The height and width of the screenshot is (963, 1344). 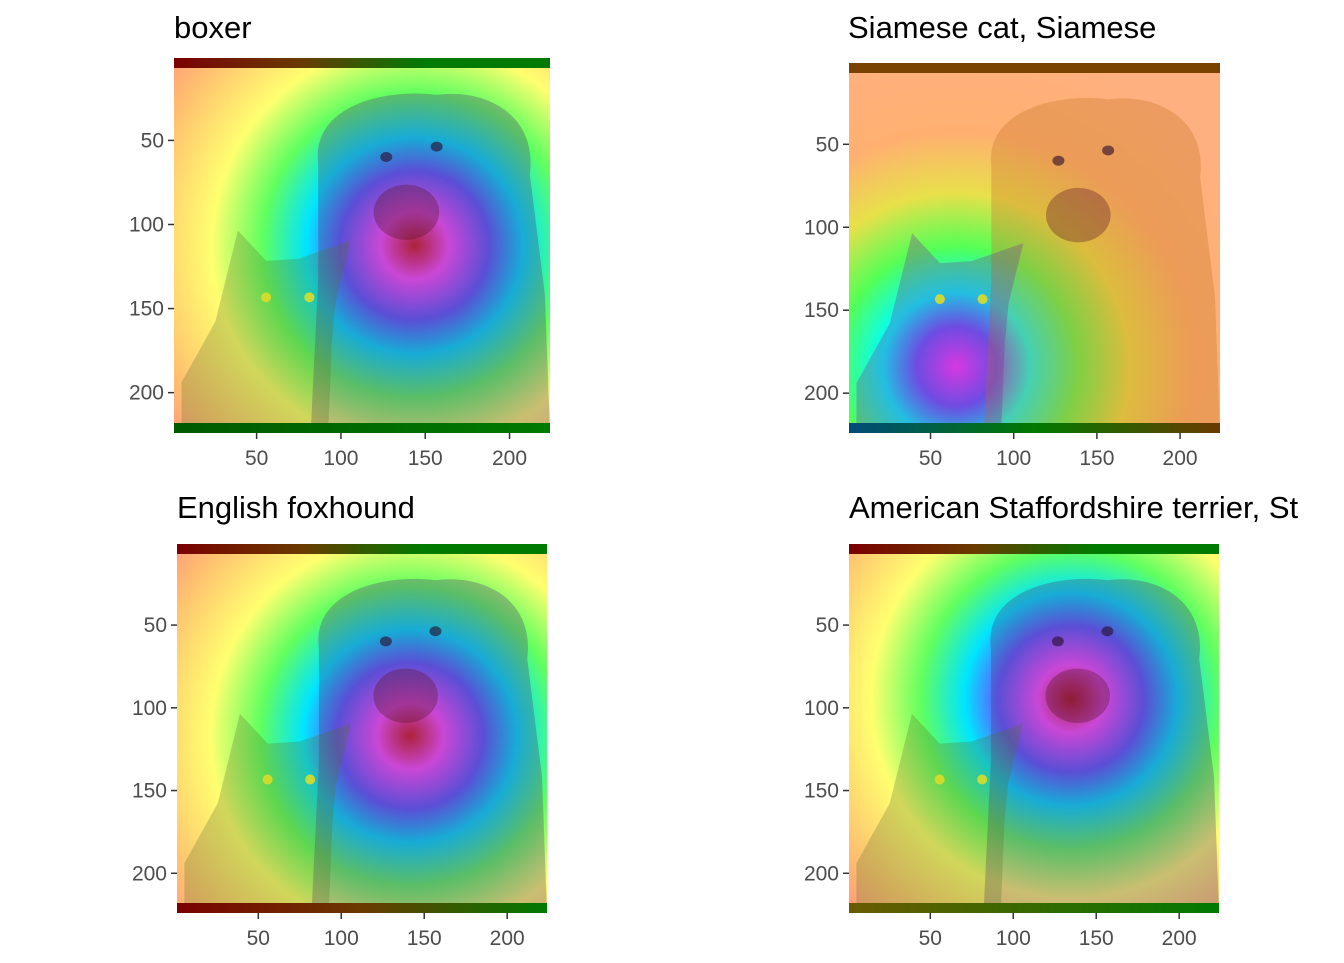 What do you see at coordinates (213, 27) in the screenshot?
I see `panel-title-1: boxer` at bounding box center [213, 27].